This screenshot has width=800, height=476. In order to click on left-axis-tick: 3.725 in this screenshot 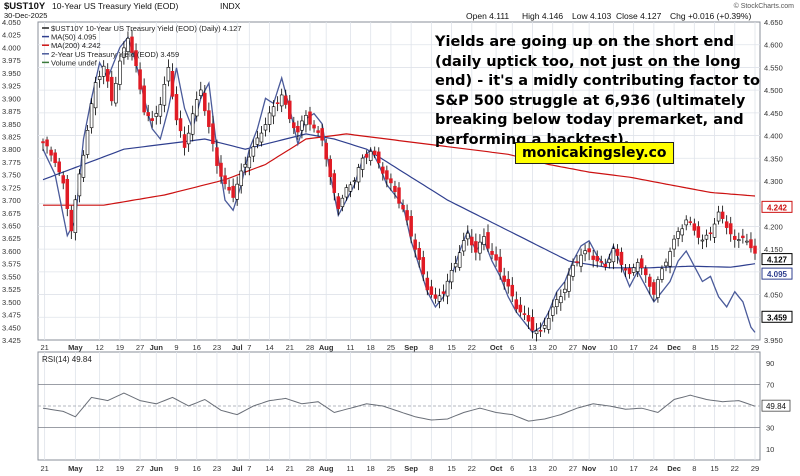, I will do `click(11, 187)`.